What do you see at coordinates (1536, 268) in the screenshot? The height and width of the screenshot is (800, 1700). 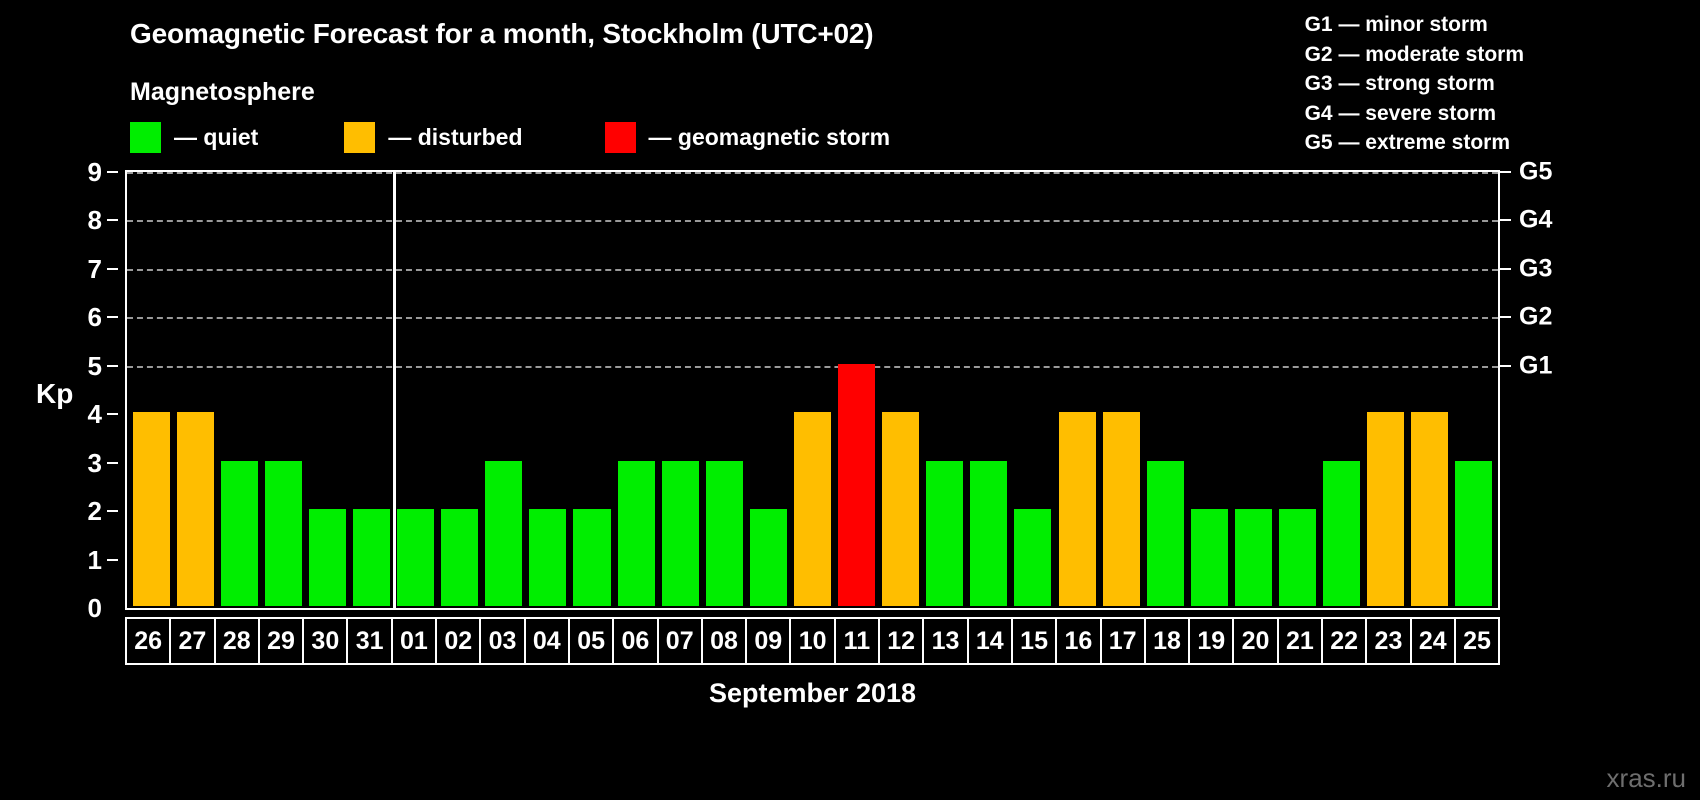 I see `g-tick-label-g3: G3` at bounding box center [1536, 268].